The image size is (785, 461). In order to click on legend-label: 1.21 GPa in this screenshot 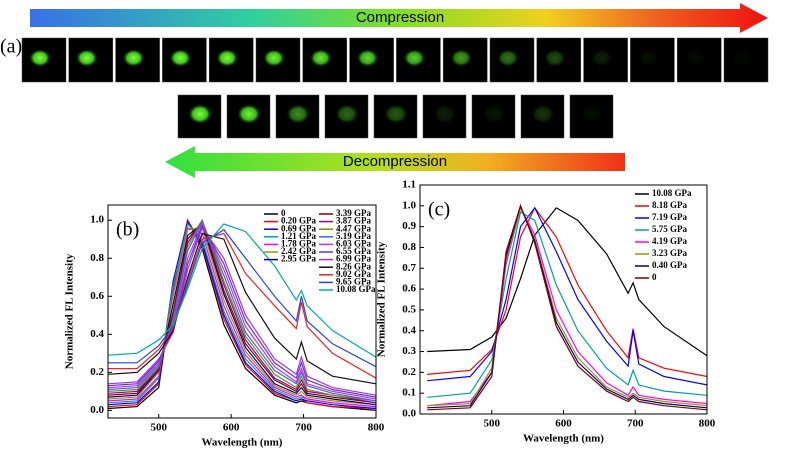, I will do `click(298, 236)`.